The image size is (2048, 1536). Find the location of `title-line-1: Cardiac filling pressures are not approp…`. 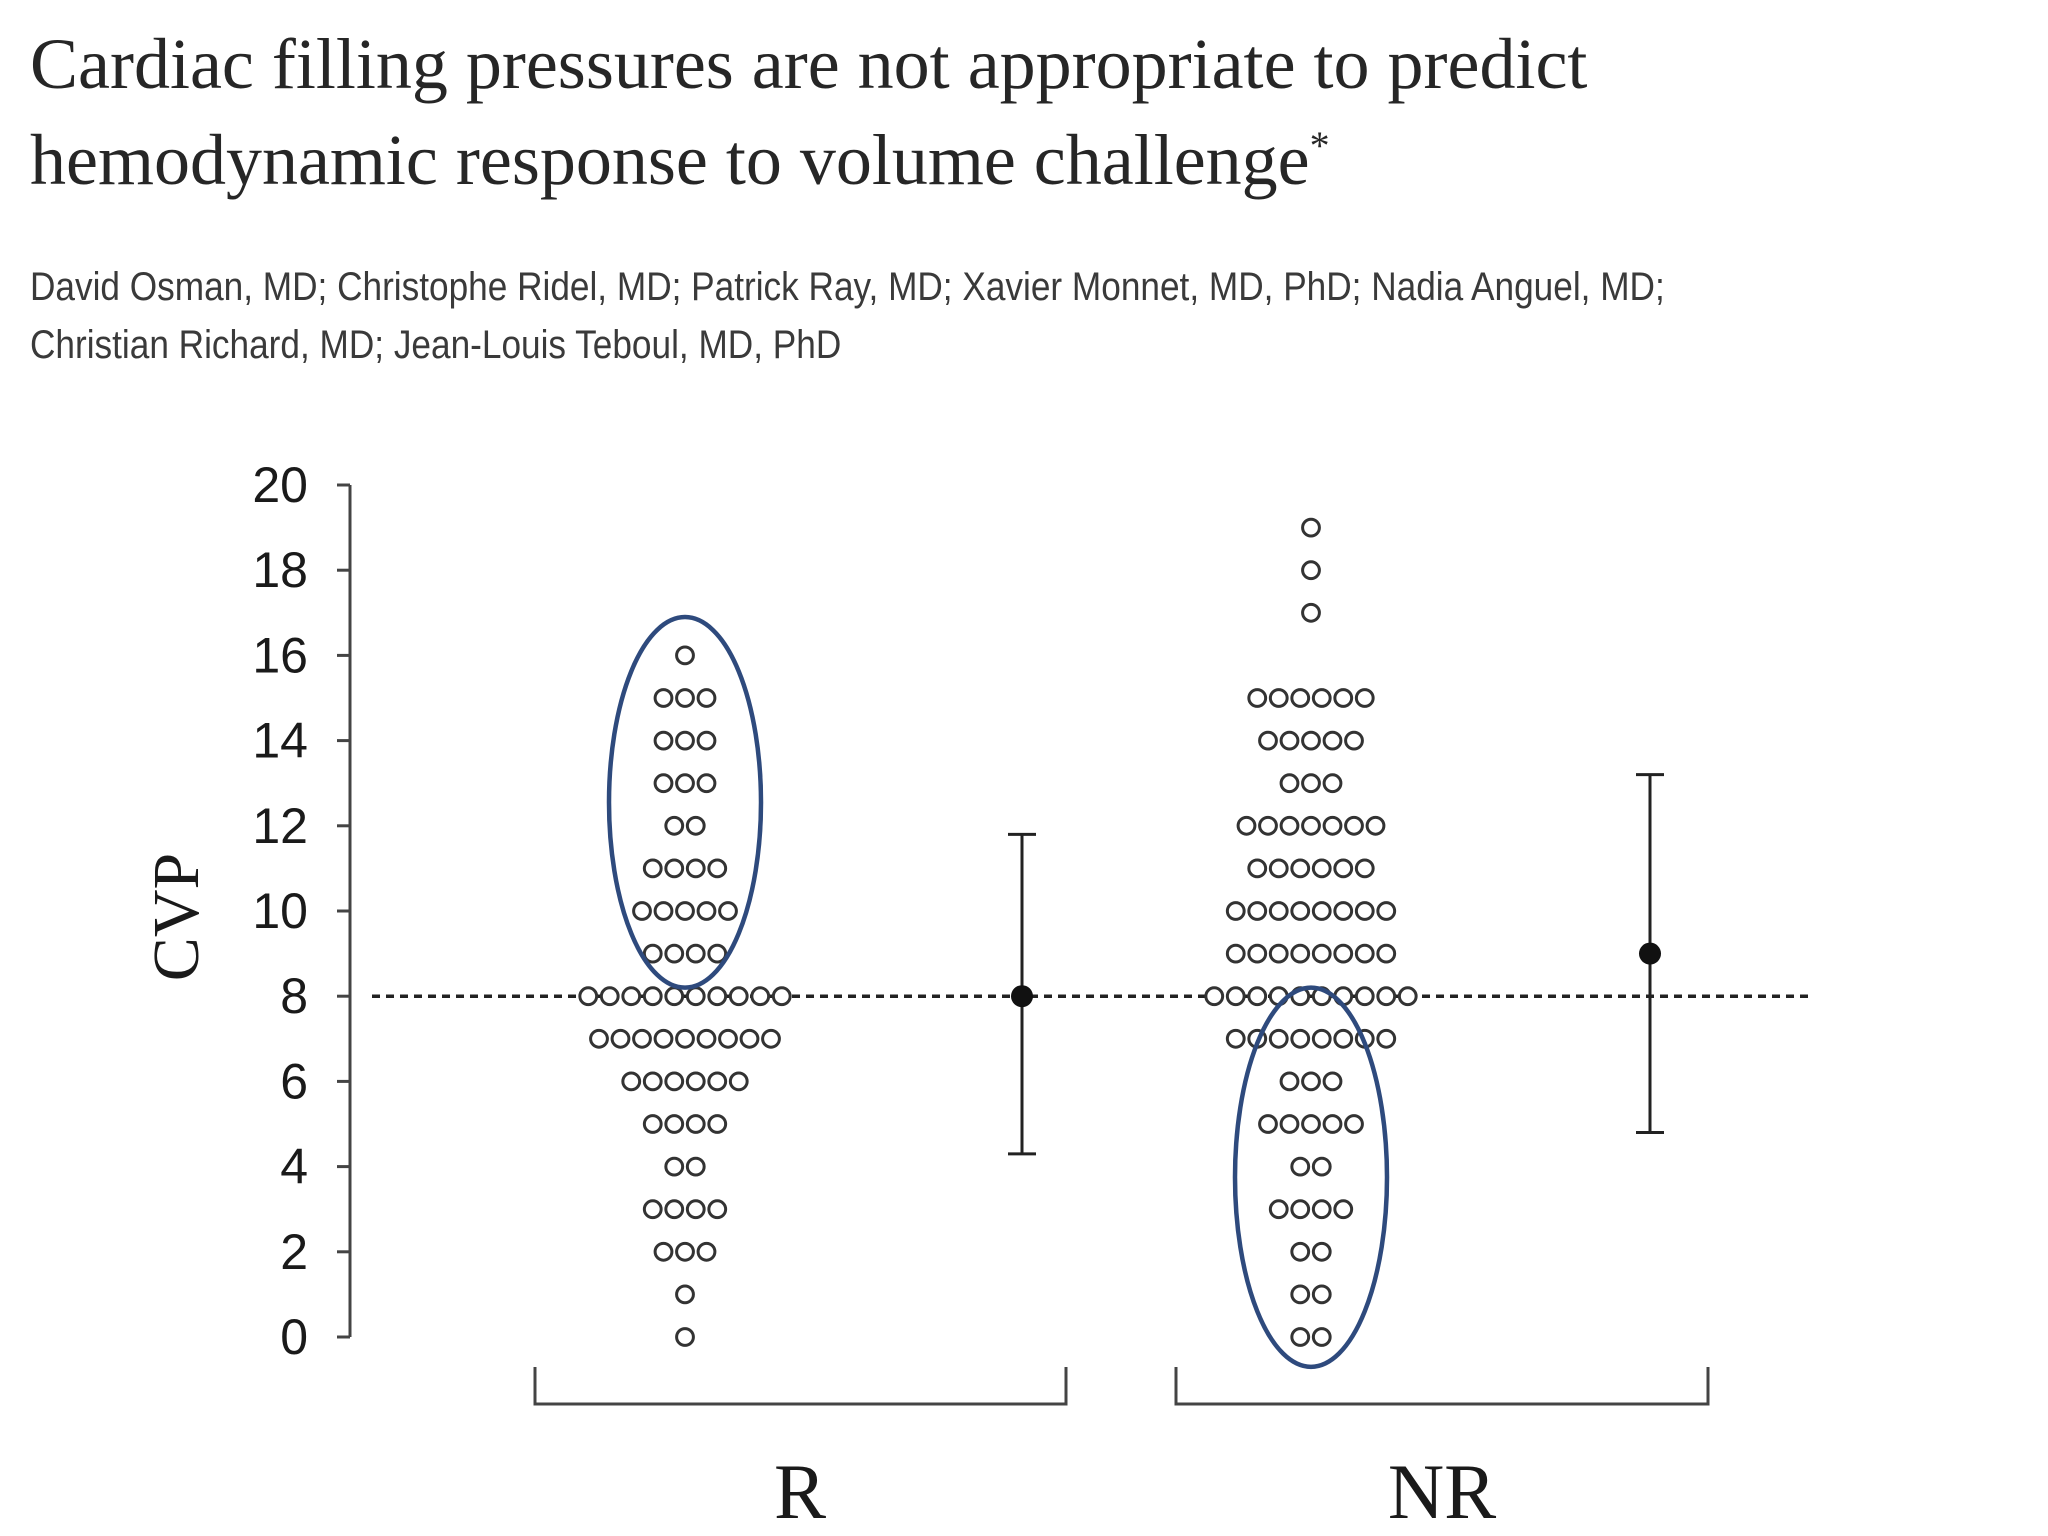

title-line-1: Cardiac filling pressures are not approp… is located at coordinates (809, 64).